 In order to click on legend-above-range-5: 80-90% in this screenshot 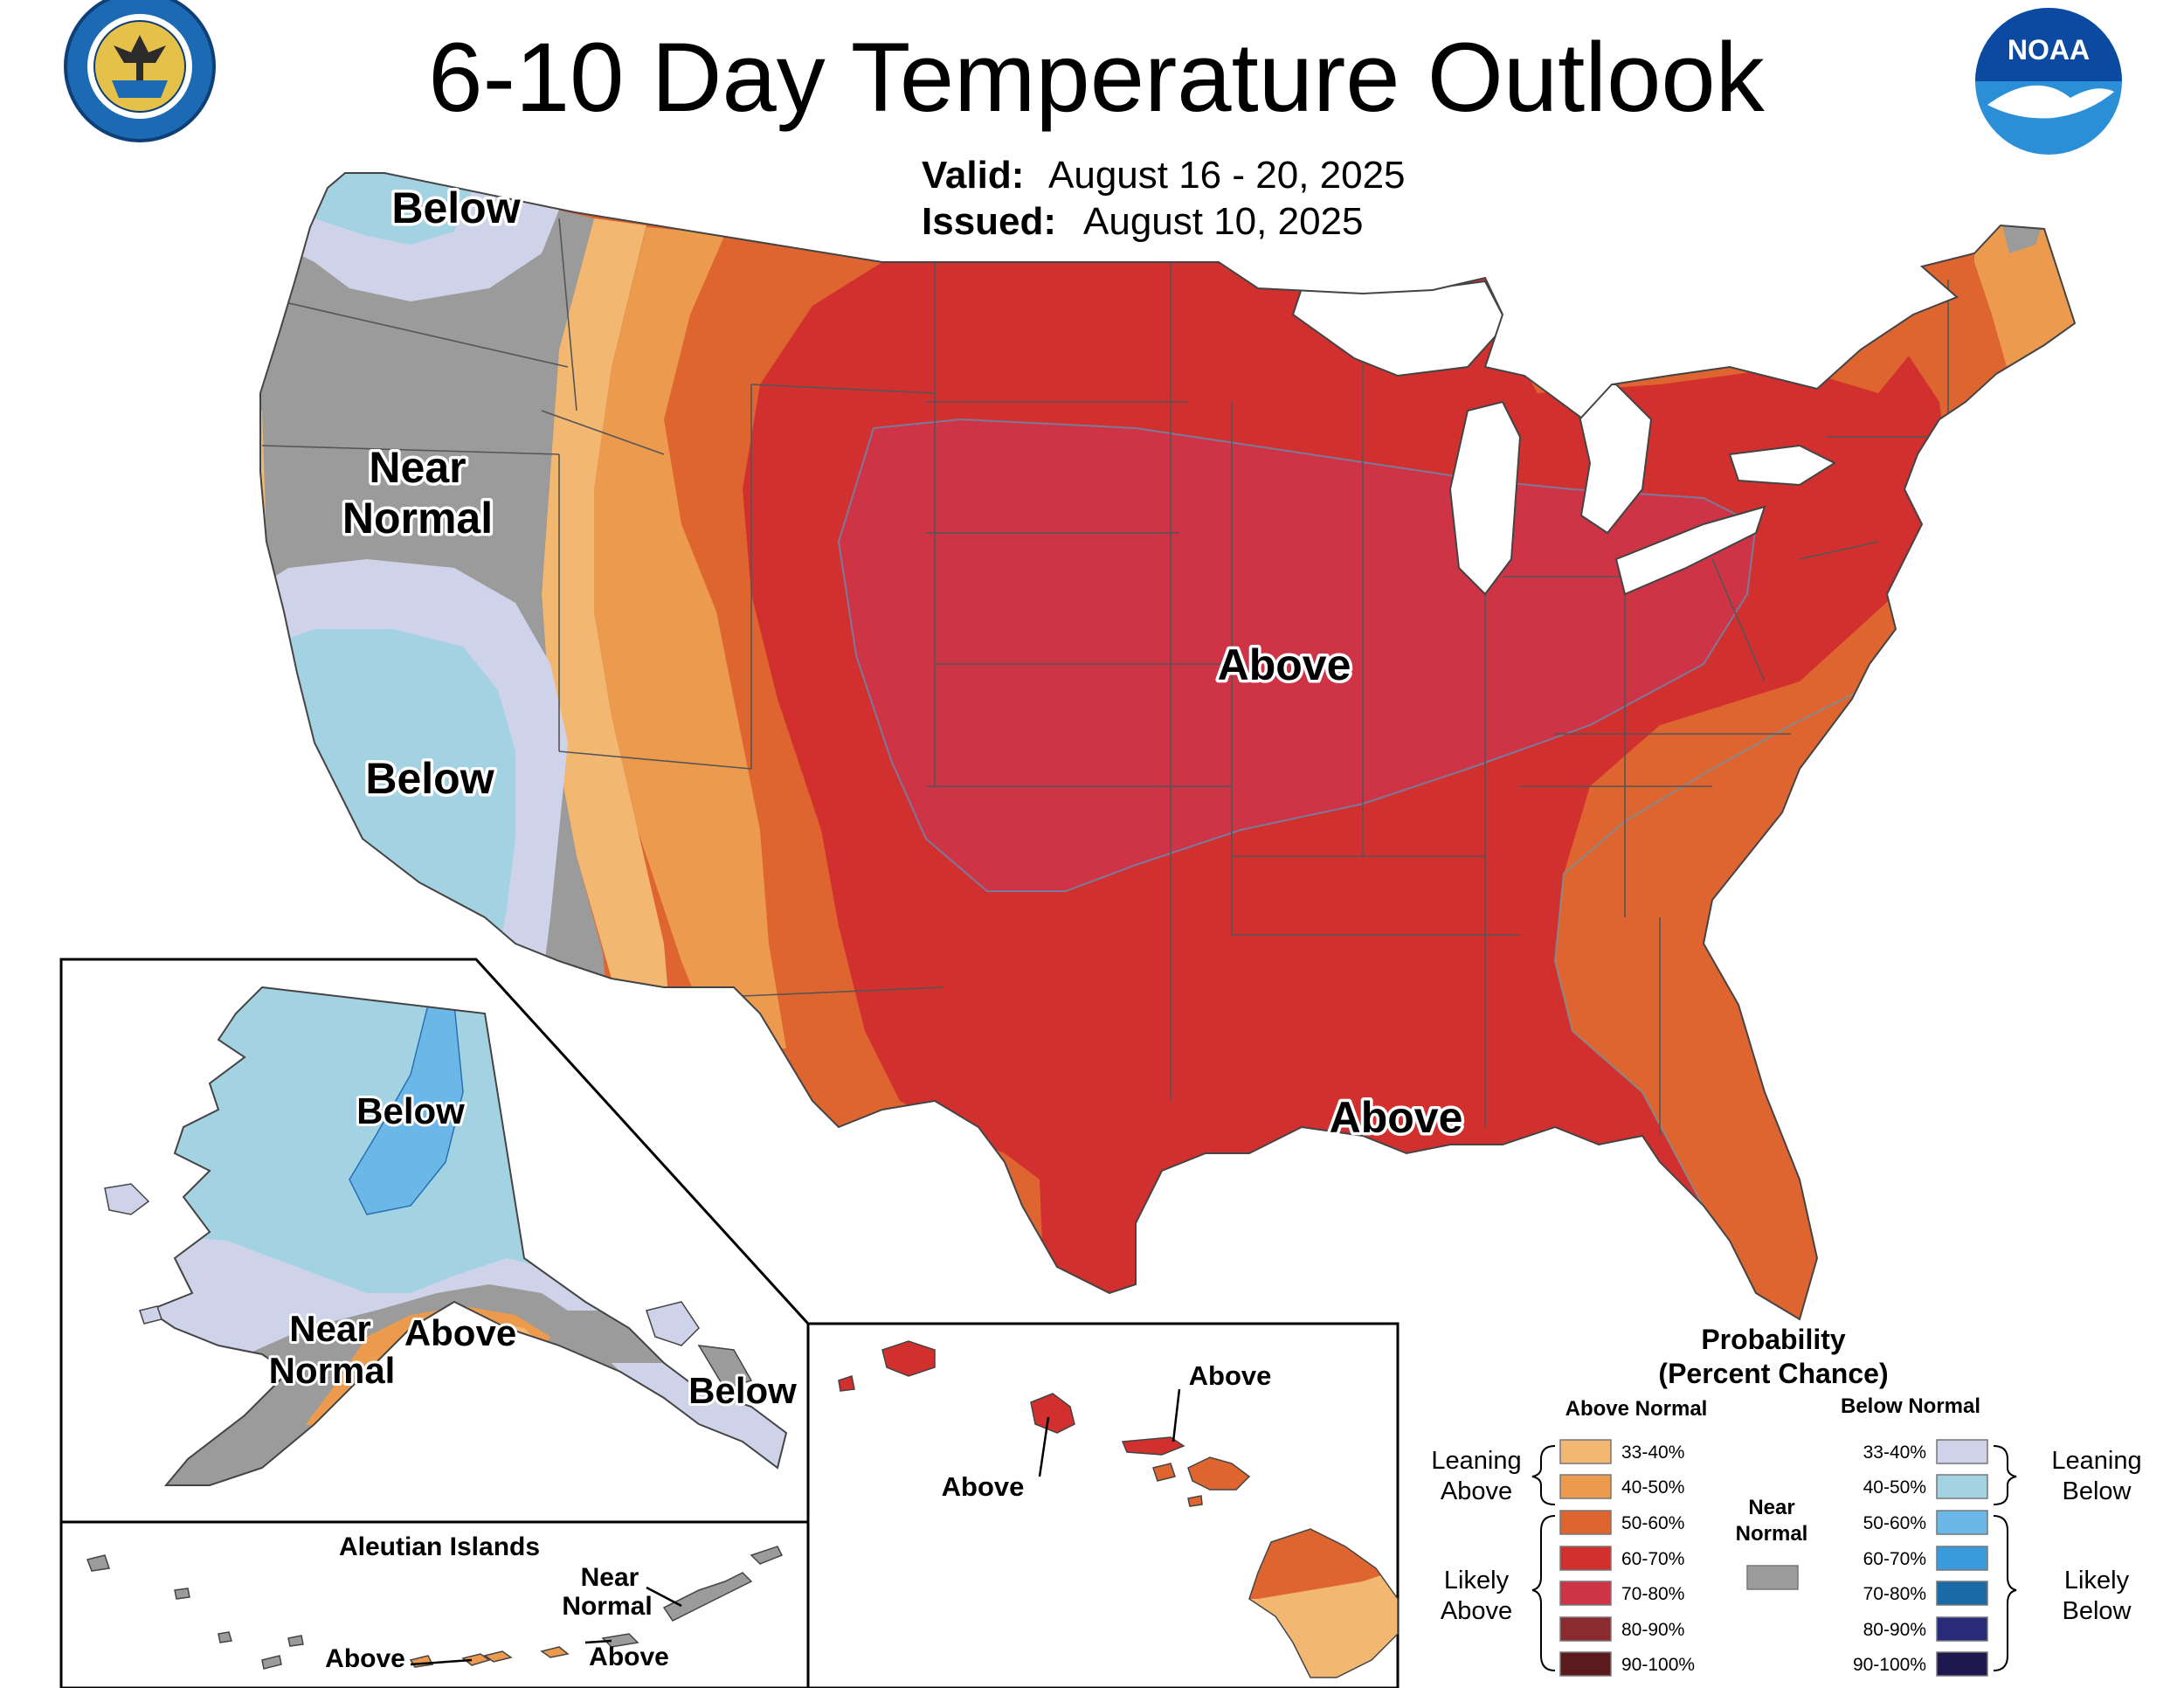, I will do `click(1652, 1630)`.